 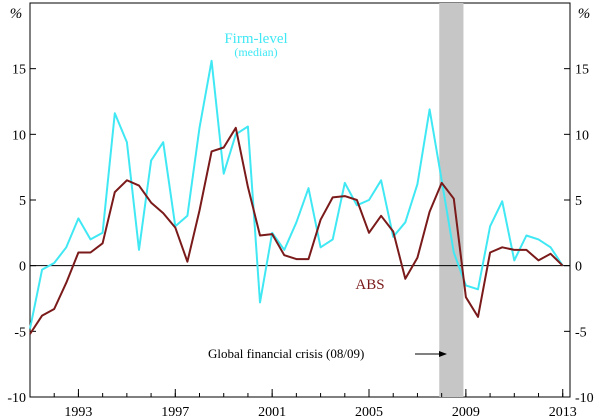 What do you see at coordinates (19, 70) in the screenshot?
I see `y-tick-label-left: 15` at bounding box center [19, 70].